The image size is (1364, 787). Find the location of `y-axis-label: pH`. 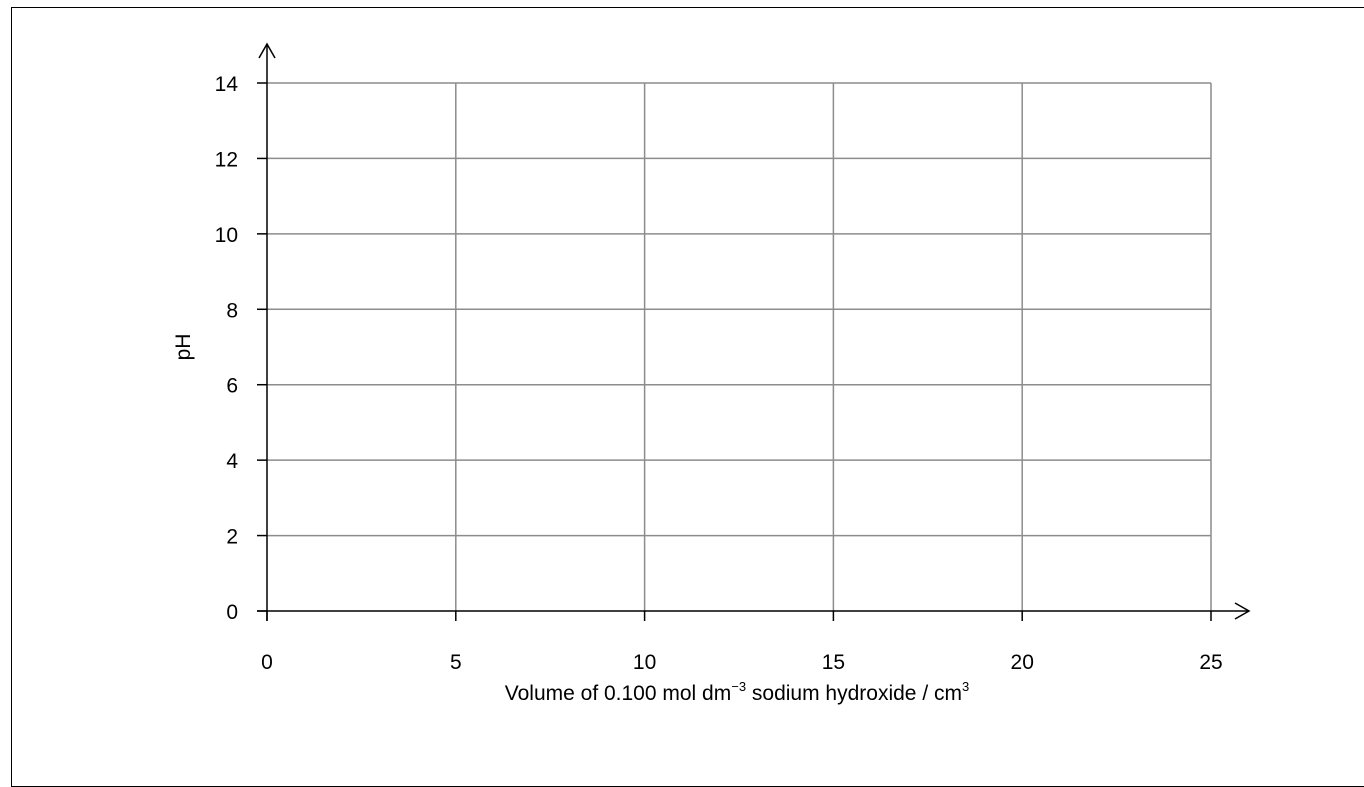

y-axis-label: pH is located at coordinates (183, 347).